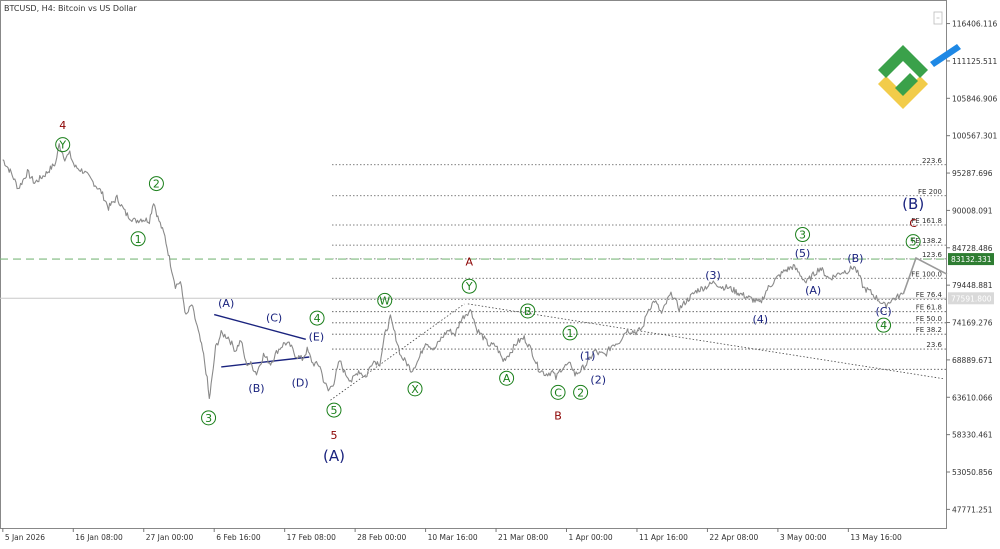 The height and width of the screenshot is (549, 1000). Describe the element at coordinates (876, 537) in the screenshot. I see `x-tick-label: 13 May 16:00` at that location.